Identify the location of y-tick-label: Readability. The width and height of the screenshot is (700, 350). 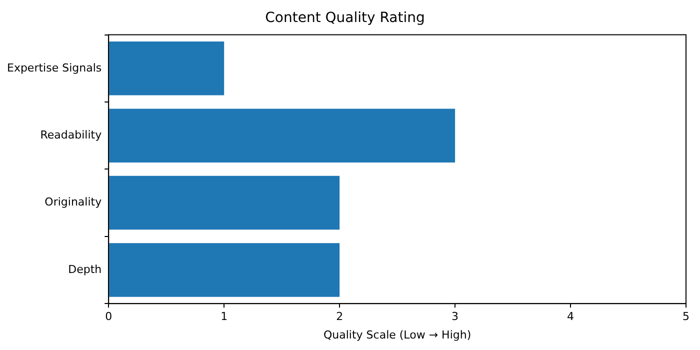
(71, 135).